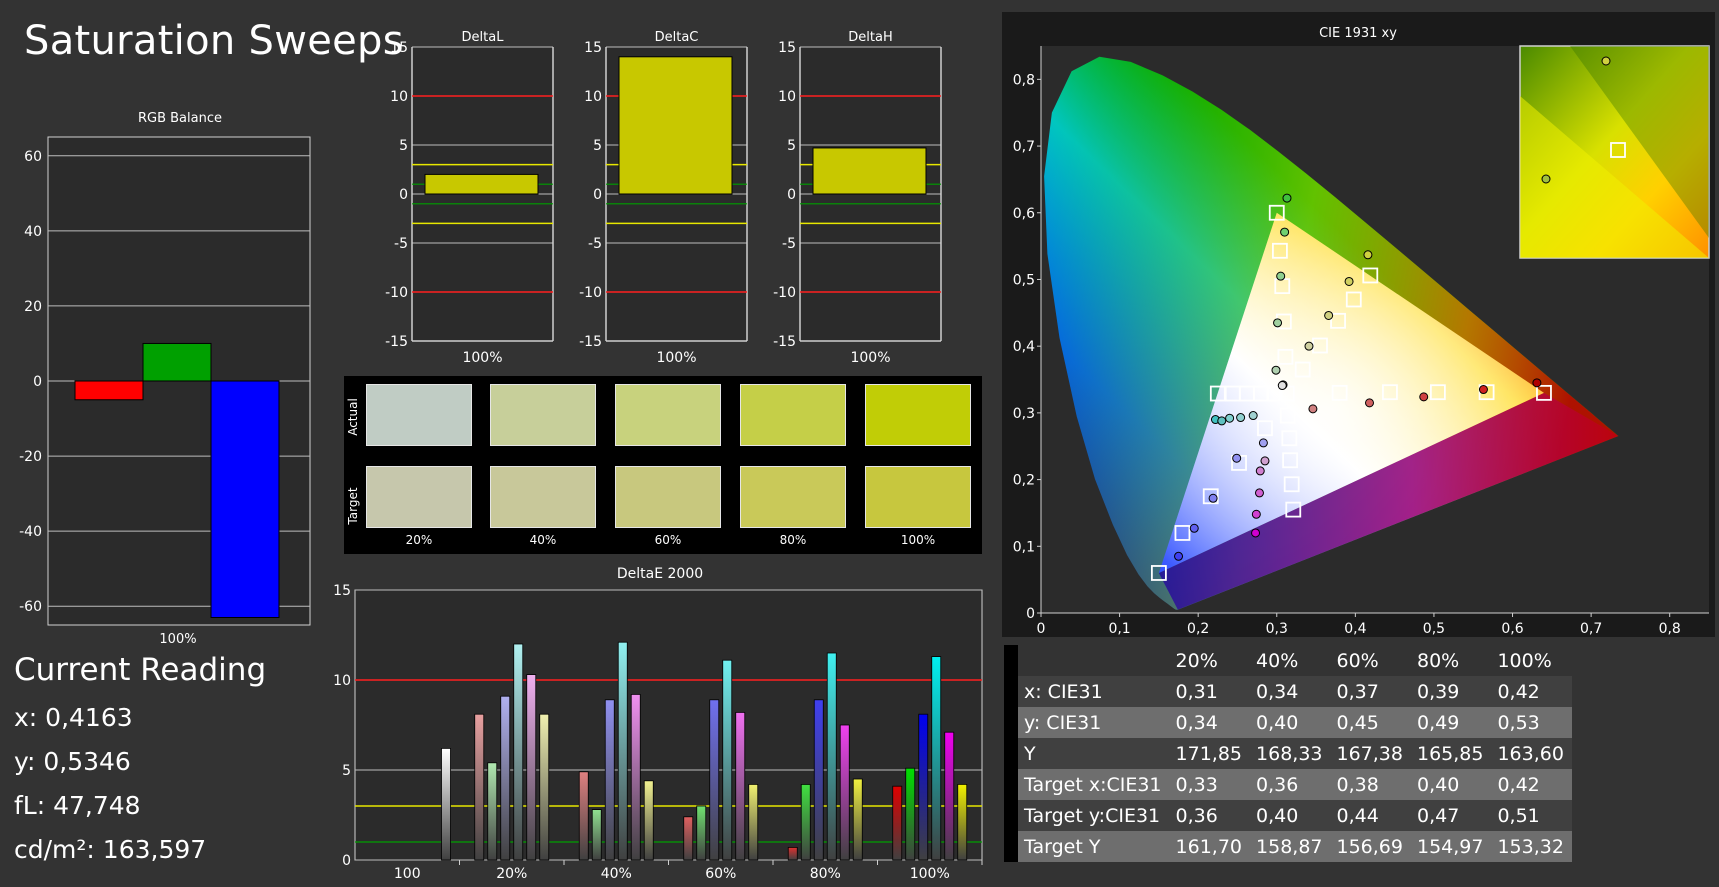 This screenshot has height=887, width=1719. Describe the element at coordinates (825, 874) in the screenshot. I see `deltae-xlabel: 80%` at that location.